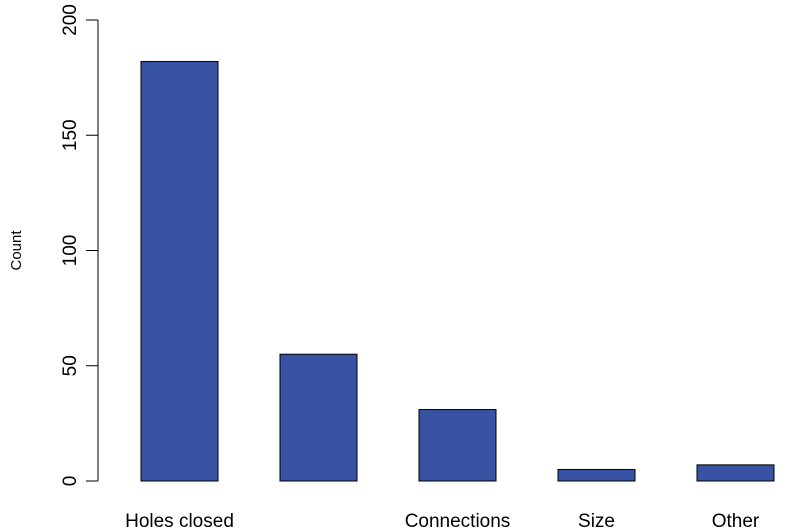  Describe the element at coordinates (70, 20) in the screenshot. I see `y-tick-label-4: 200` at that location.